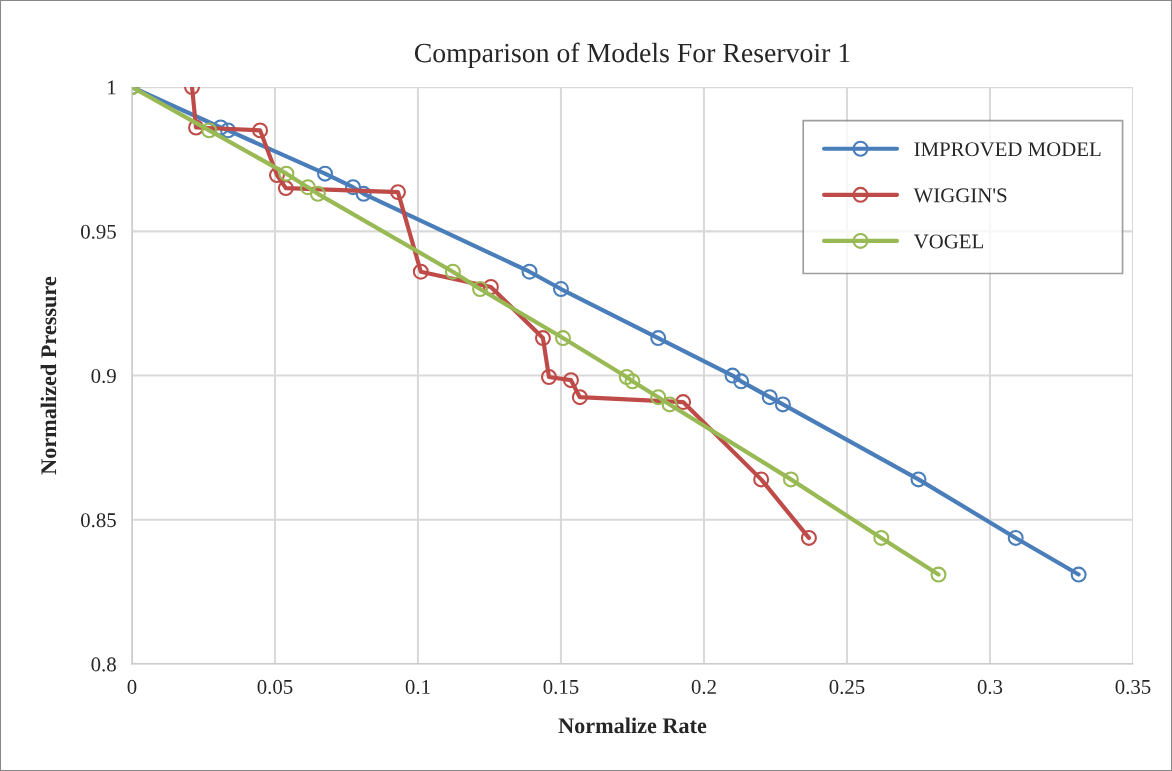 The width and height of the screenshot is (1172, 771). Describe the element at coordinates (103, 664) in the screenshot. I see `y-tick-label: 0.8` at that location.